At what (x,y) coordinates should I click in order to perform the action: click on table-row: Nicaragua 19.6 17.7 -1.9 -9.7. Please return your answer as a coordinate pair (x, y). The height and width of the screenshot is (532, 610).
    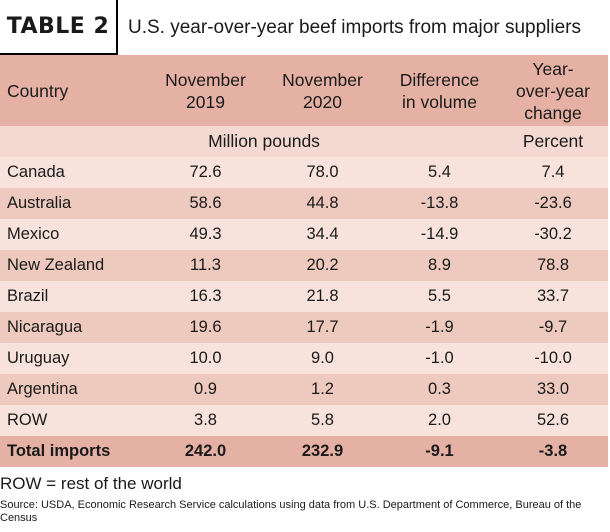
    Looking at the image, I should click on (304, 327).